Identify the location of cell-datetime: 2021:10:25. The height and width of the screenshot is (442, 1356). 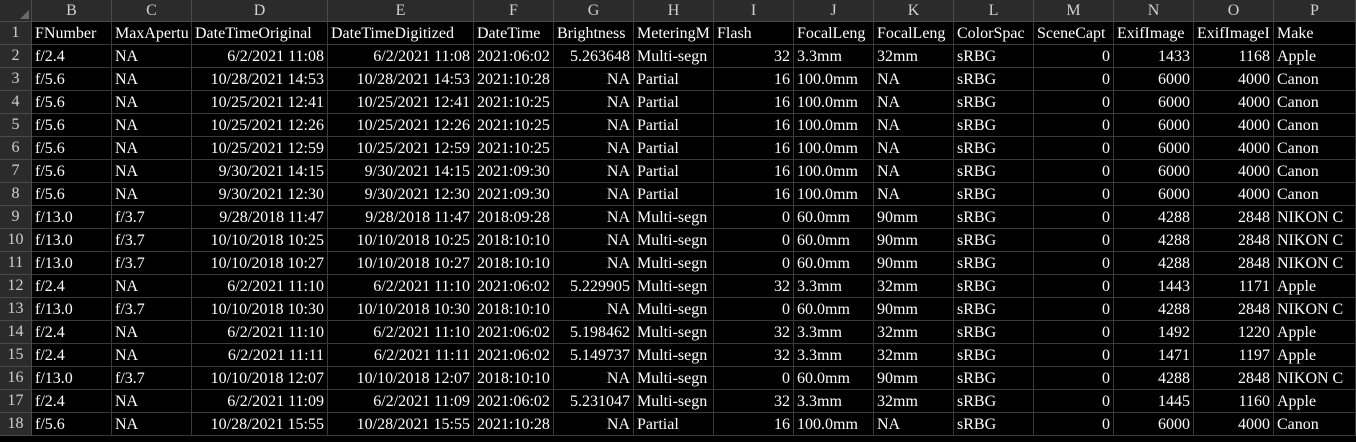
(514, 102).